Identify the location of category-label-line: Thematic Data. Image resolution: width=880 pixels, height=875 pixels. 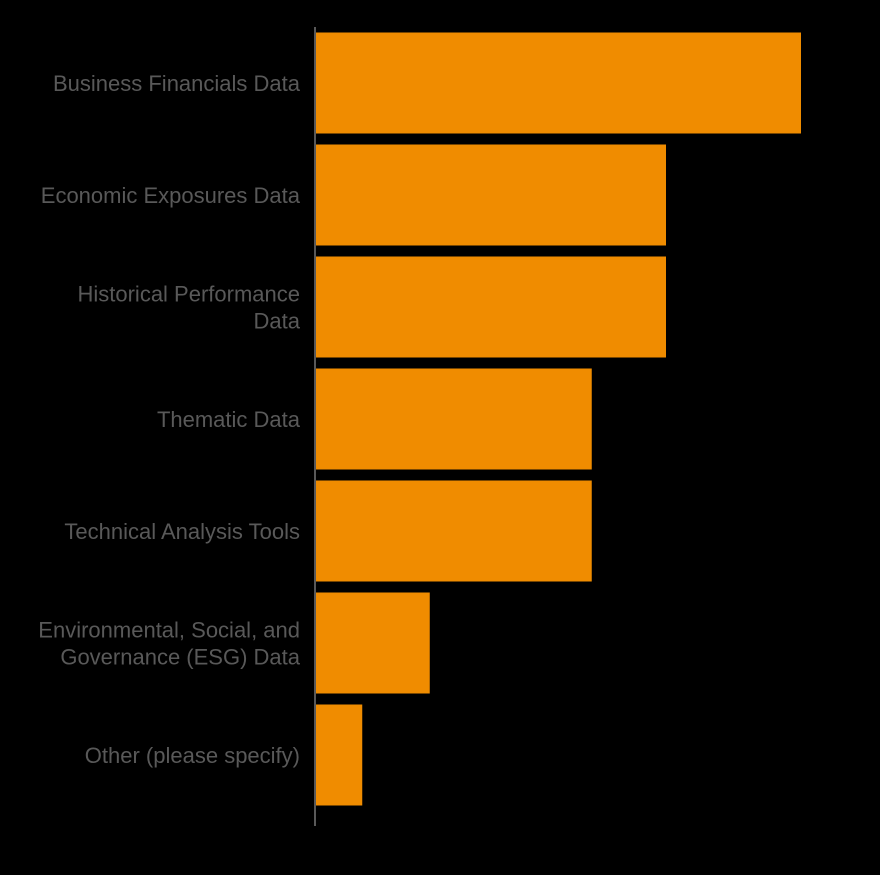
(229, 419).